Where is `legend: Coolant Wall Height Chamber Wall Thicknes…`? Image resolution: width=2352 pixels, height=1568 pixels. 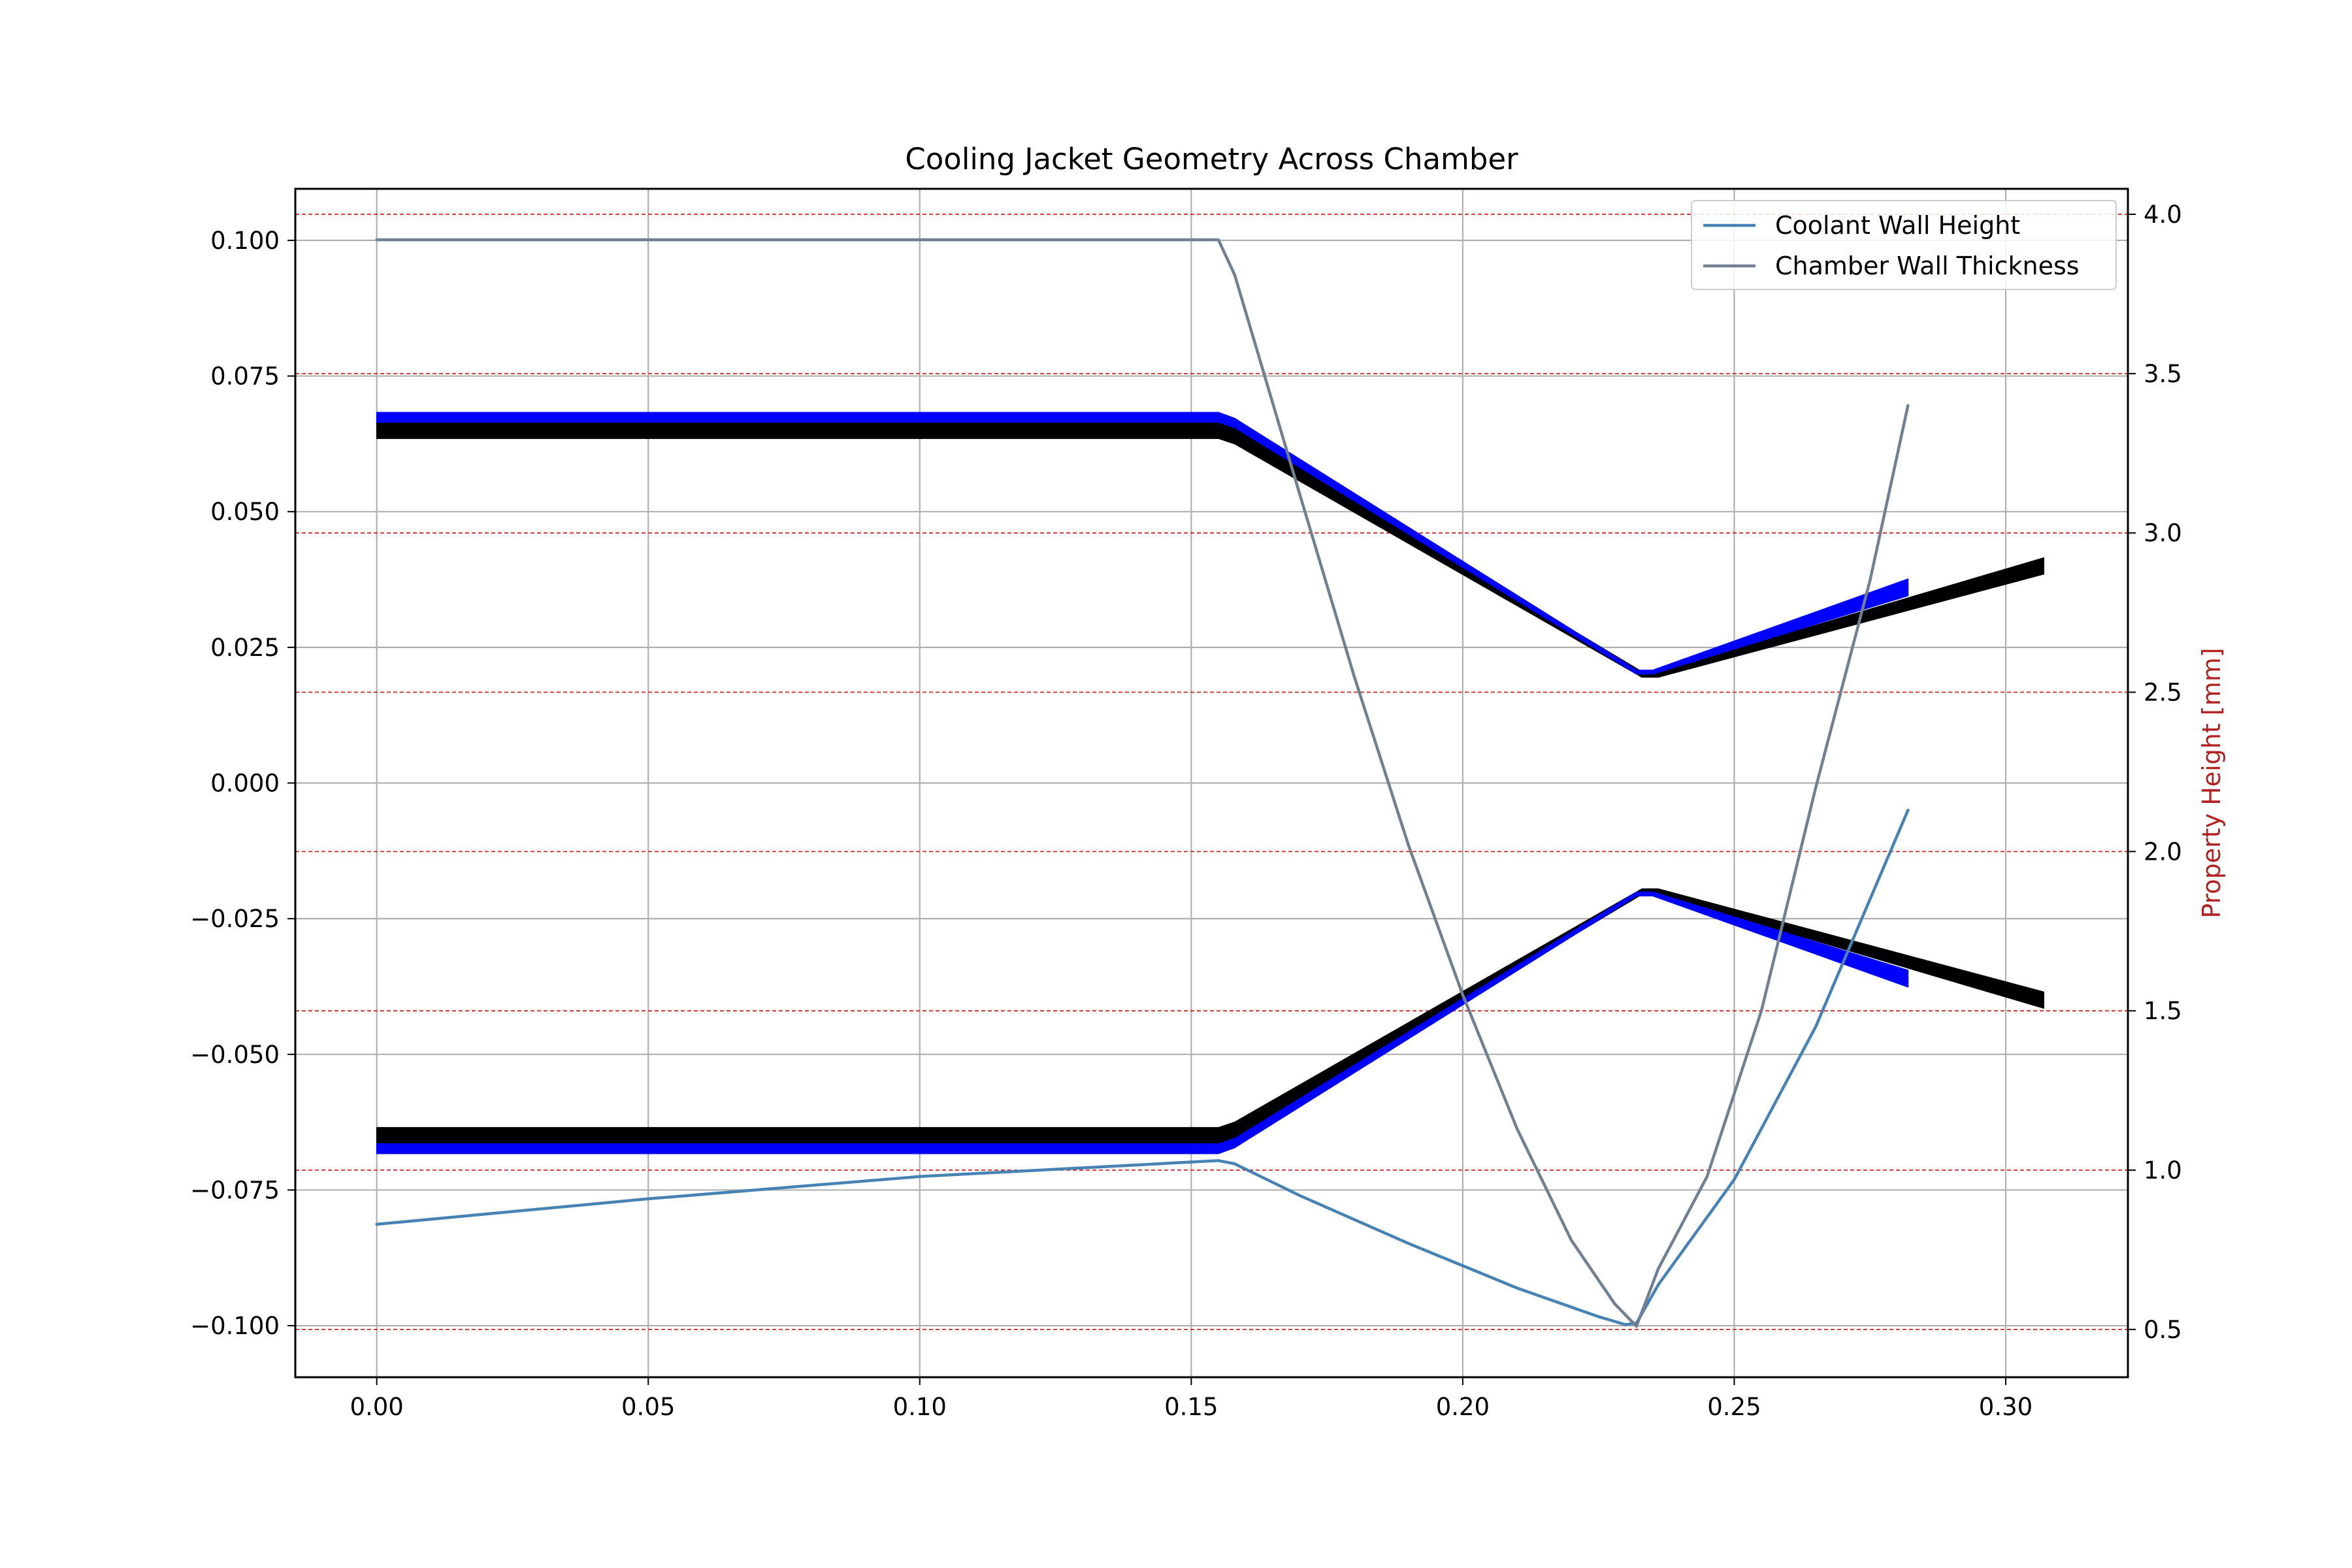 legend: Coolant Wall Height Chamber Wall Thicknes… is located at coordinates (1904, 245).